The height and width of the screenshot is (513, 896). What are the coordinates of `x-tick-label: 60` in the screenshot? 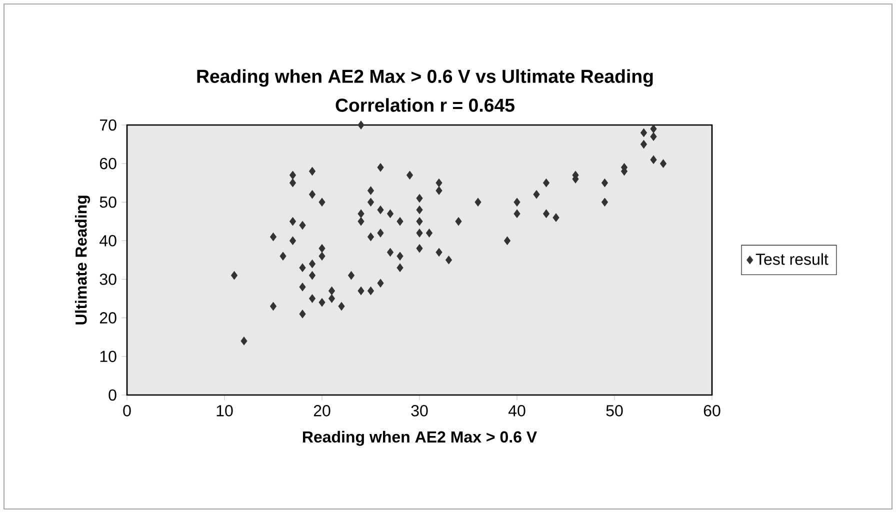 It's located at (712, 410).